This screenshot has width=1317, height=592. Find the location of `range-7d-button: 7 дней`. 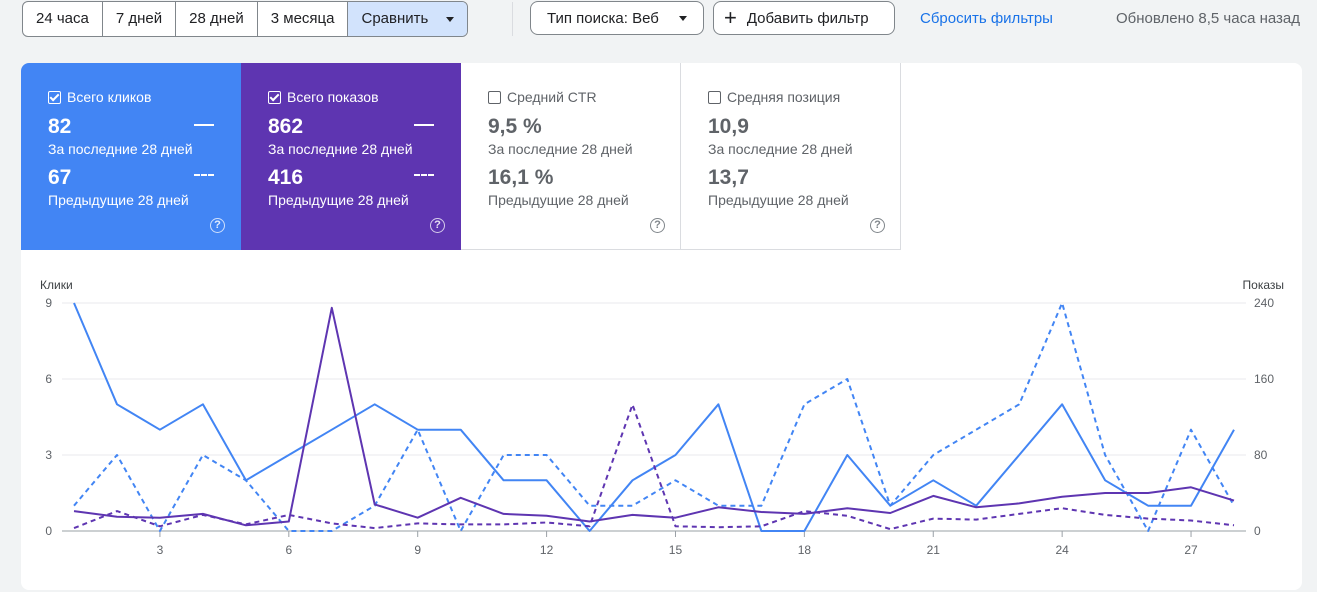

range-7d-button: 7 дней is located at coordinates (140, 19).